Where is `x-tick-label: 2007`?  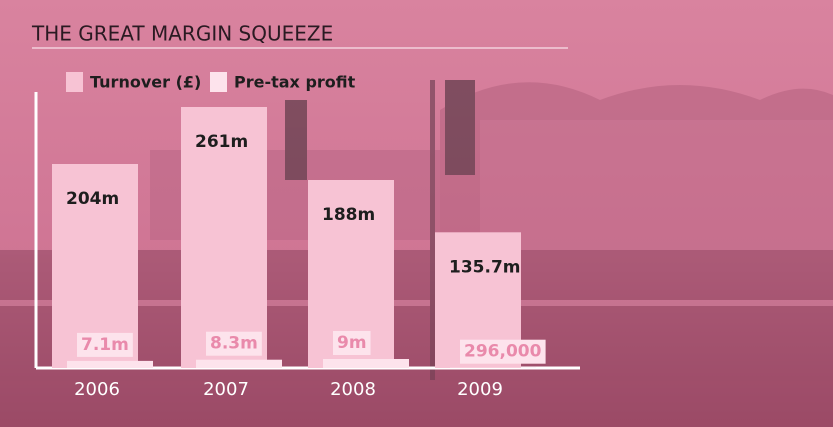 x-tick-label: 2007 is located at coordinates (226, 389).